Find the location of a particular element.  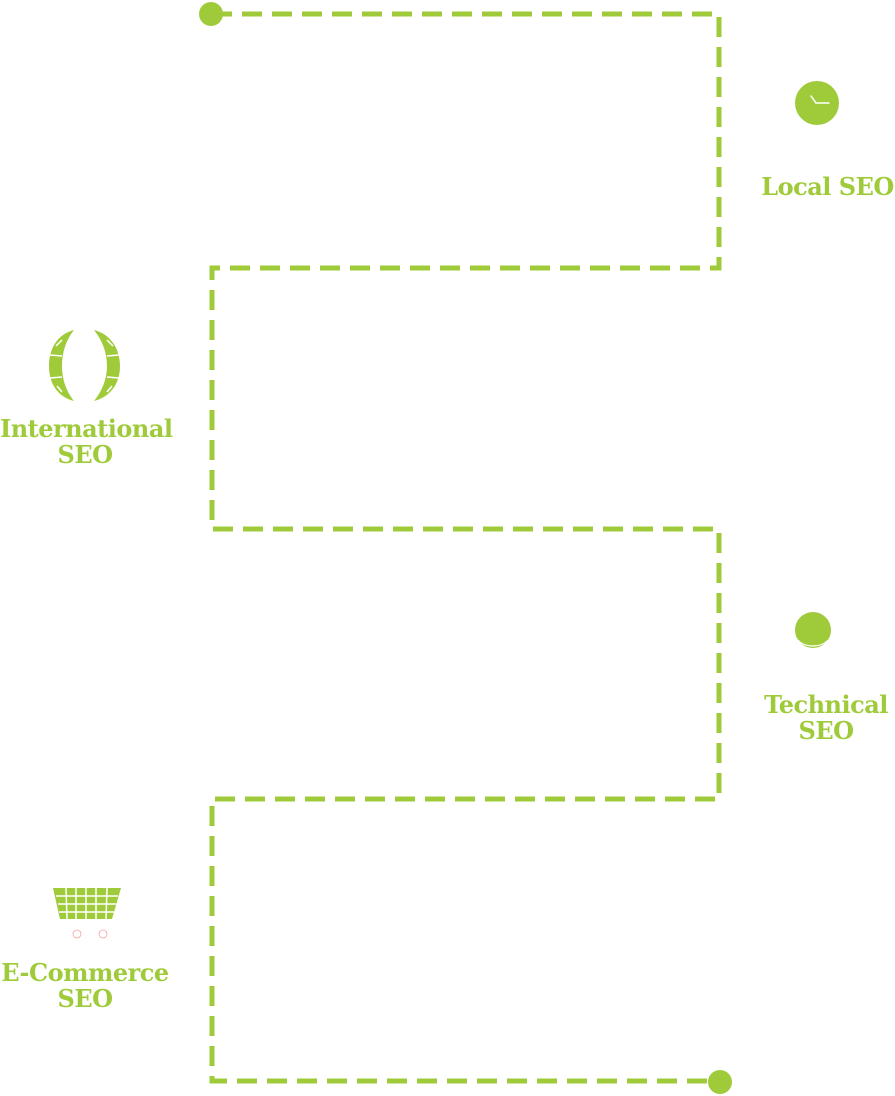

label-line: E-Commerce is located at coordinates (85, 972).